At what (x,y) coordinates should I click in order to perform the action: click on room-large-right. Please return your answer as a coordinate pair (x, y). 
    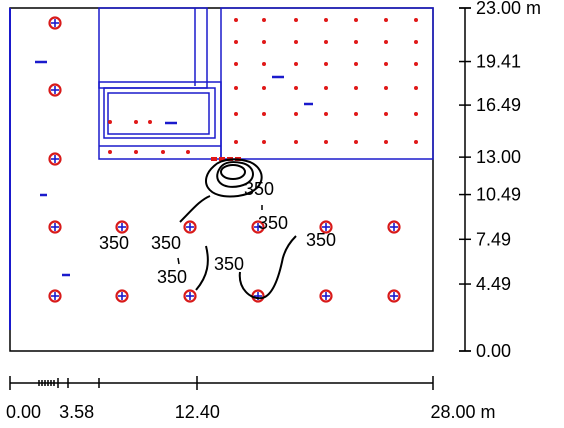
    Looking at the image, I should click on (327, 83).